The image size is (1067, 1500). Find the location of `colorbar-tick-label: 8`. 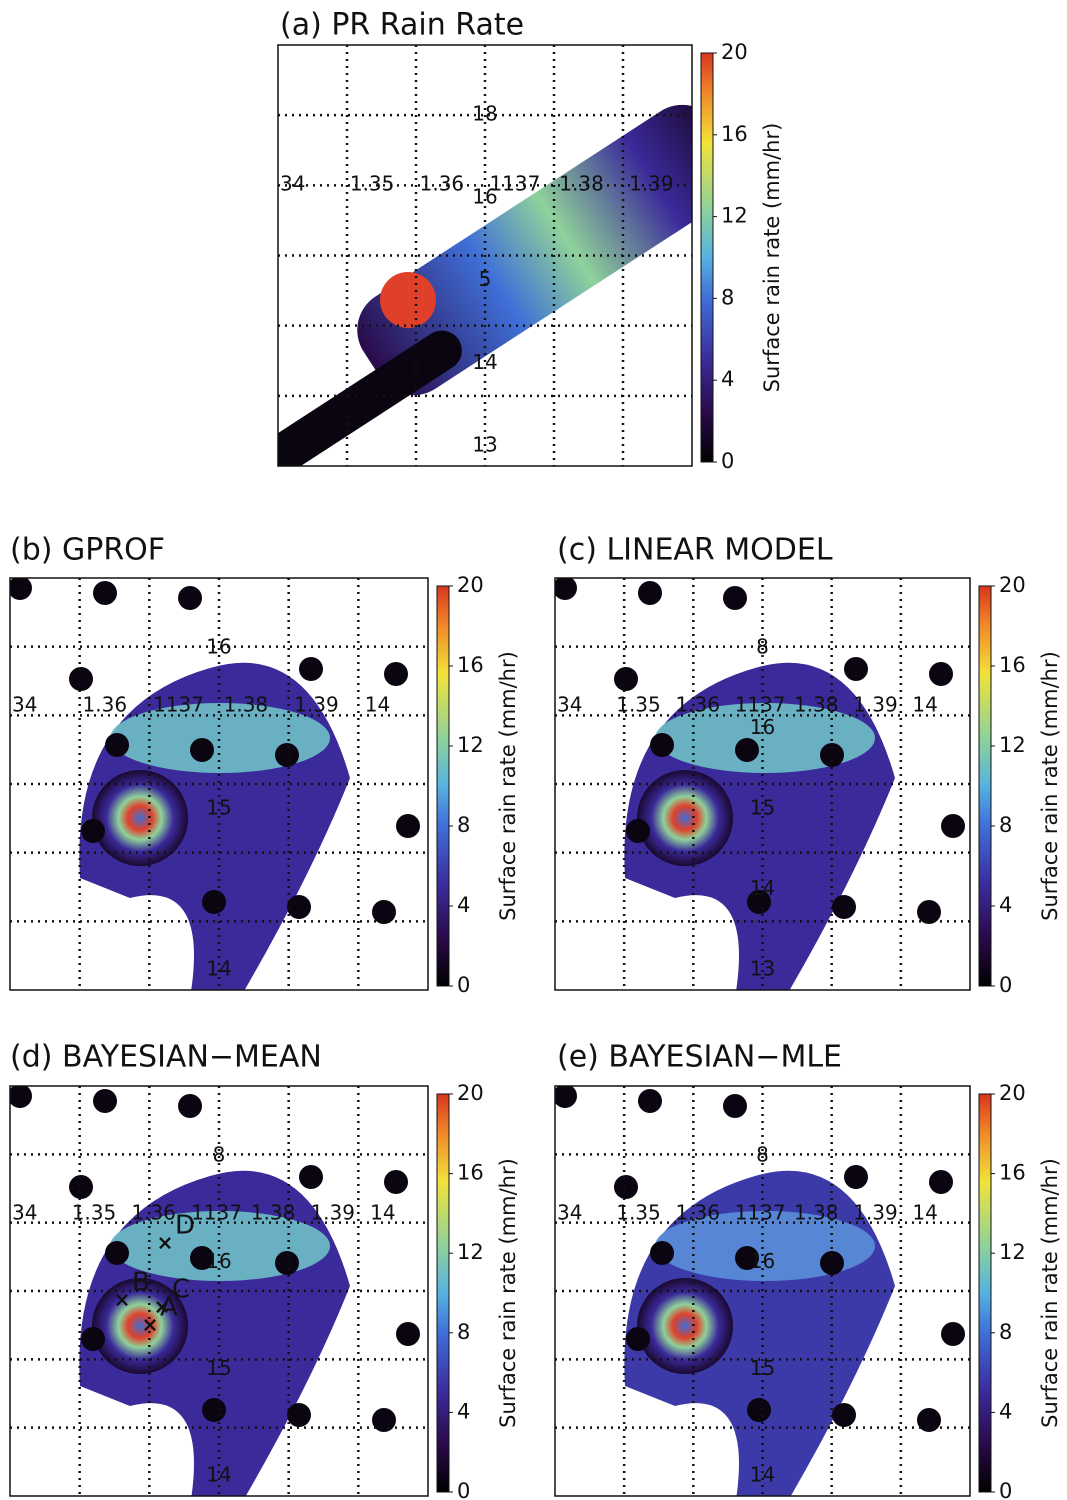

colorbar-tick-label: 8 is located at coordinates (1005, 1332).